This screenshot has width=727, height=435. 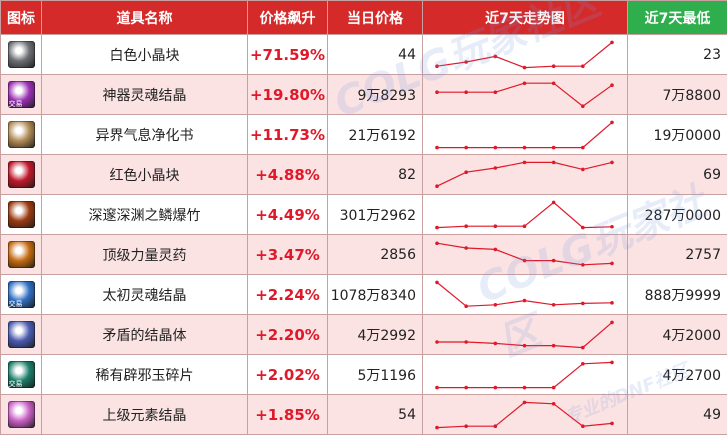 I want to click on header-name: 道具名称, so click(x=145, y=18).